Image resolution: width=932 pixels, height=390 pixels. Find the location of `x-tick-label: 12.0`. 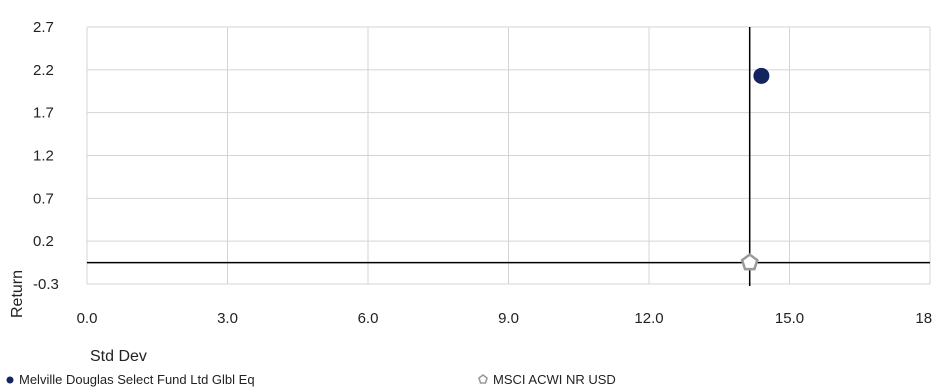

x-tick-label: 12.0 is located at coordinates (648, 318).